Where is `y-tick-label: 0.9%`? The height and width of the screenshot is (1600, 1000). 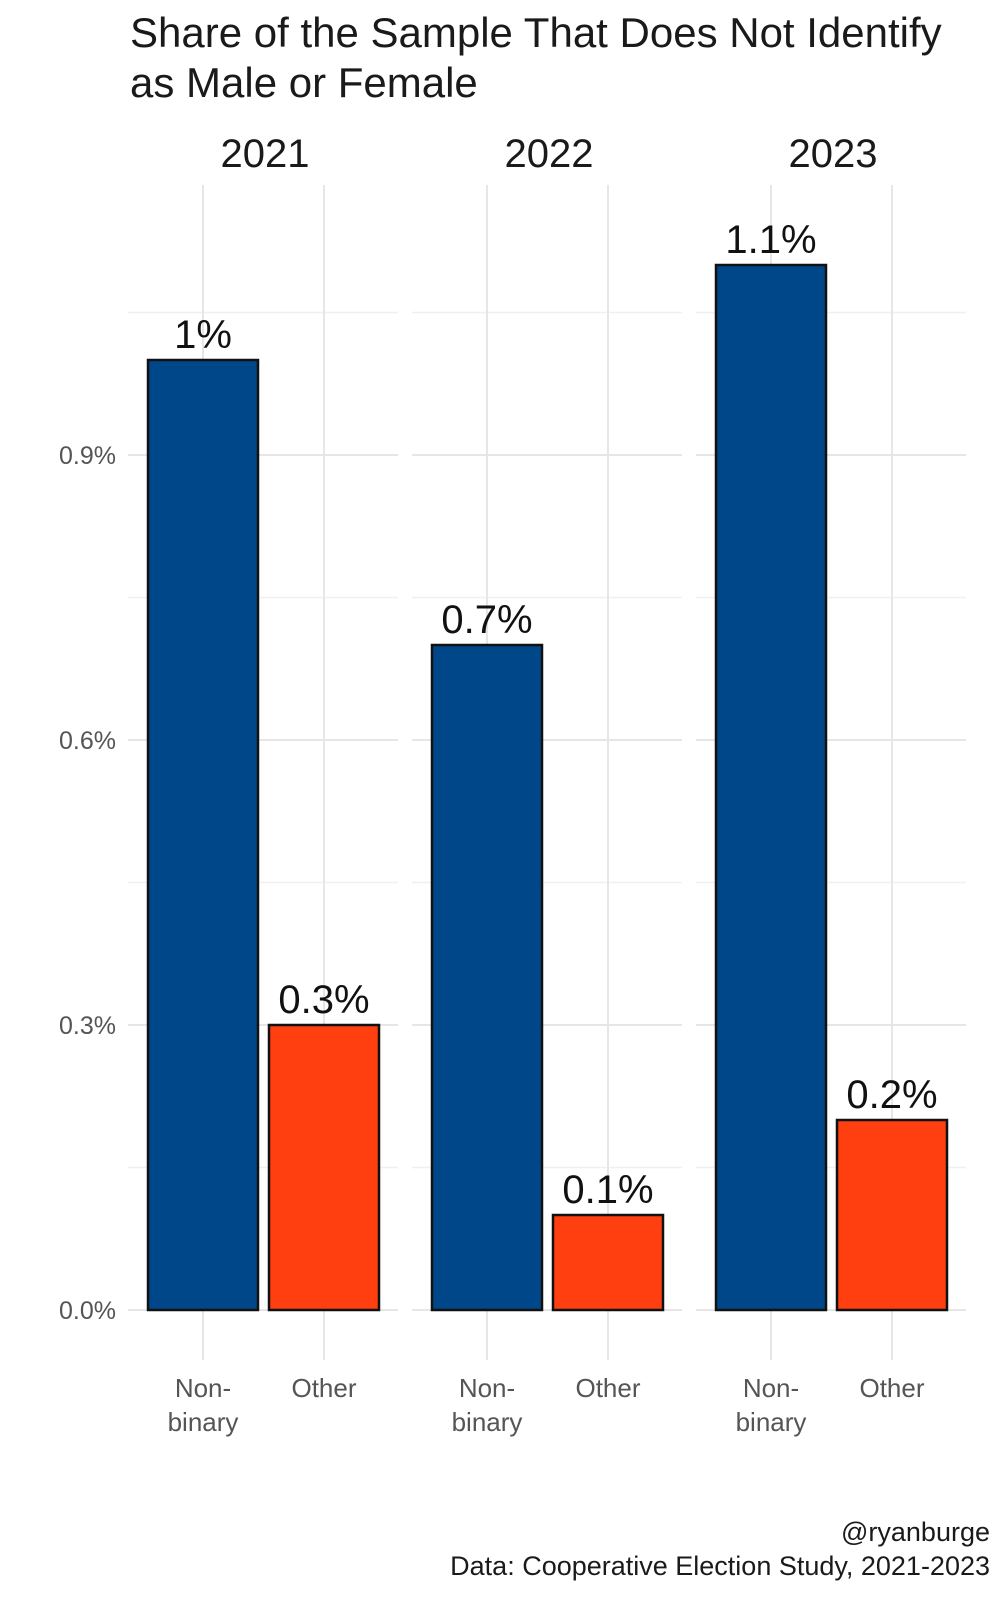 y-tick-label: 0.9% is located at coordinates (87, 456).